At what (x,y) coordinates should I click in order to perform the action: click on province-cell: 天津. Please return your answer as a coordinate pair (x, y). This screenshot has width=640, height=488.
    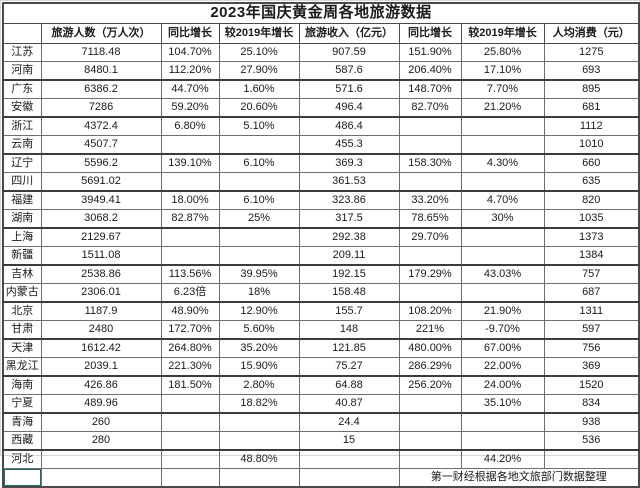
    Looking at the image, I should click on (22, 348).